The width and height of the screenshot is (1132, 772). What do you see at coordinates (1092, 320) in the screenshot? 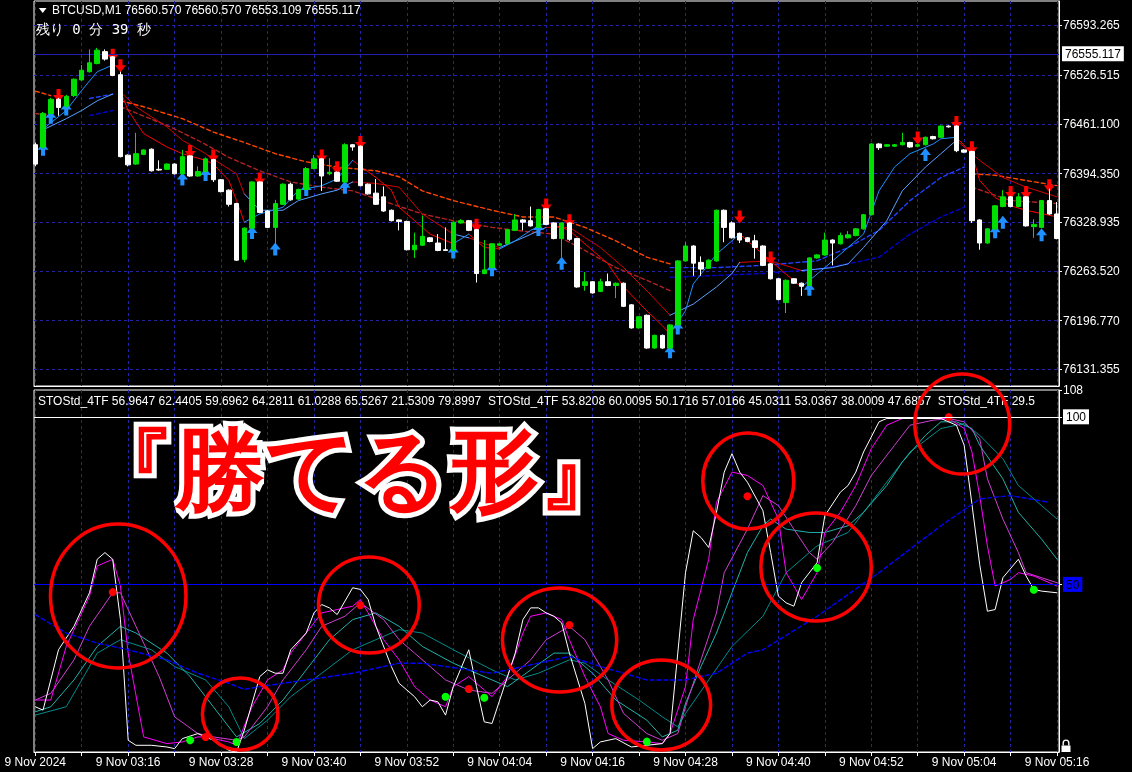
I see `y-tick-label: 76196.770` at bounding box center [1092, 320].